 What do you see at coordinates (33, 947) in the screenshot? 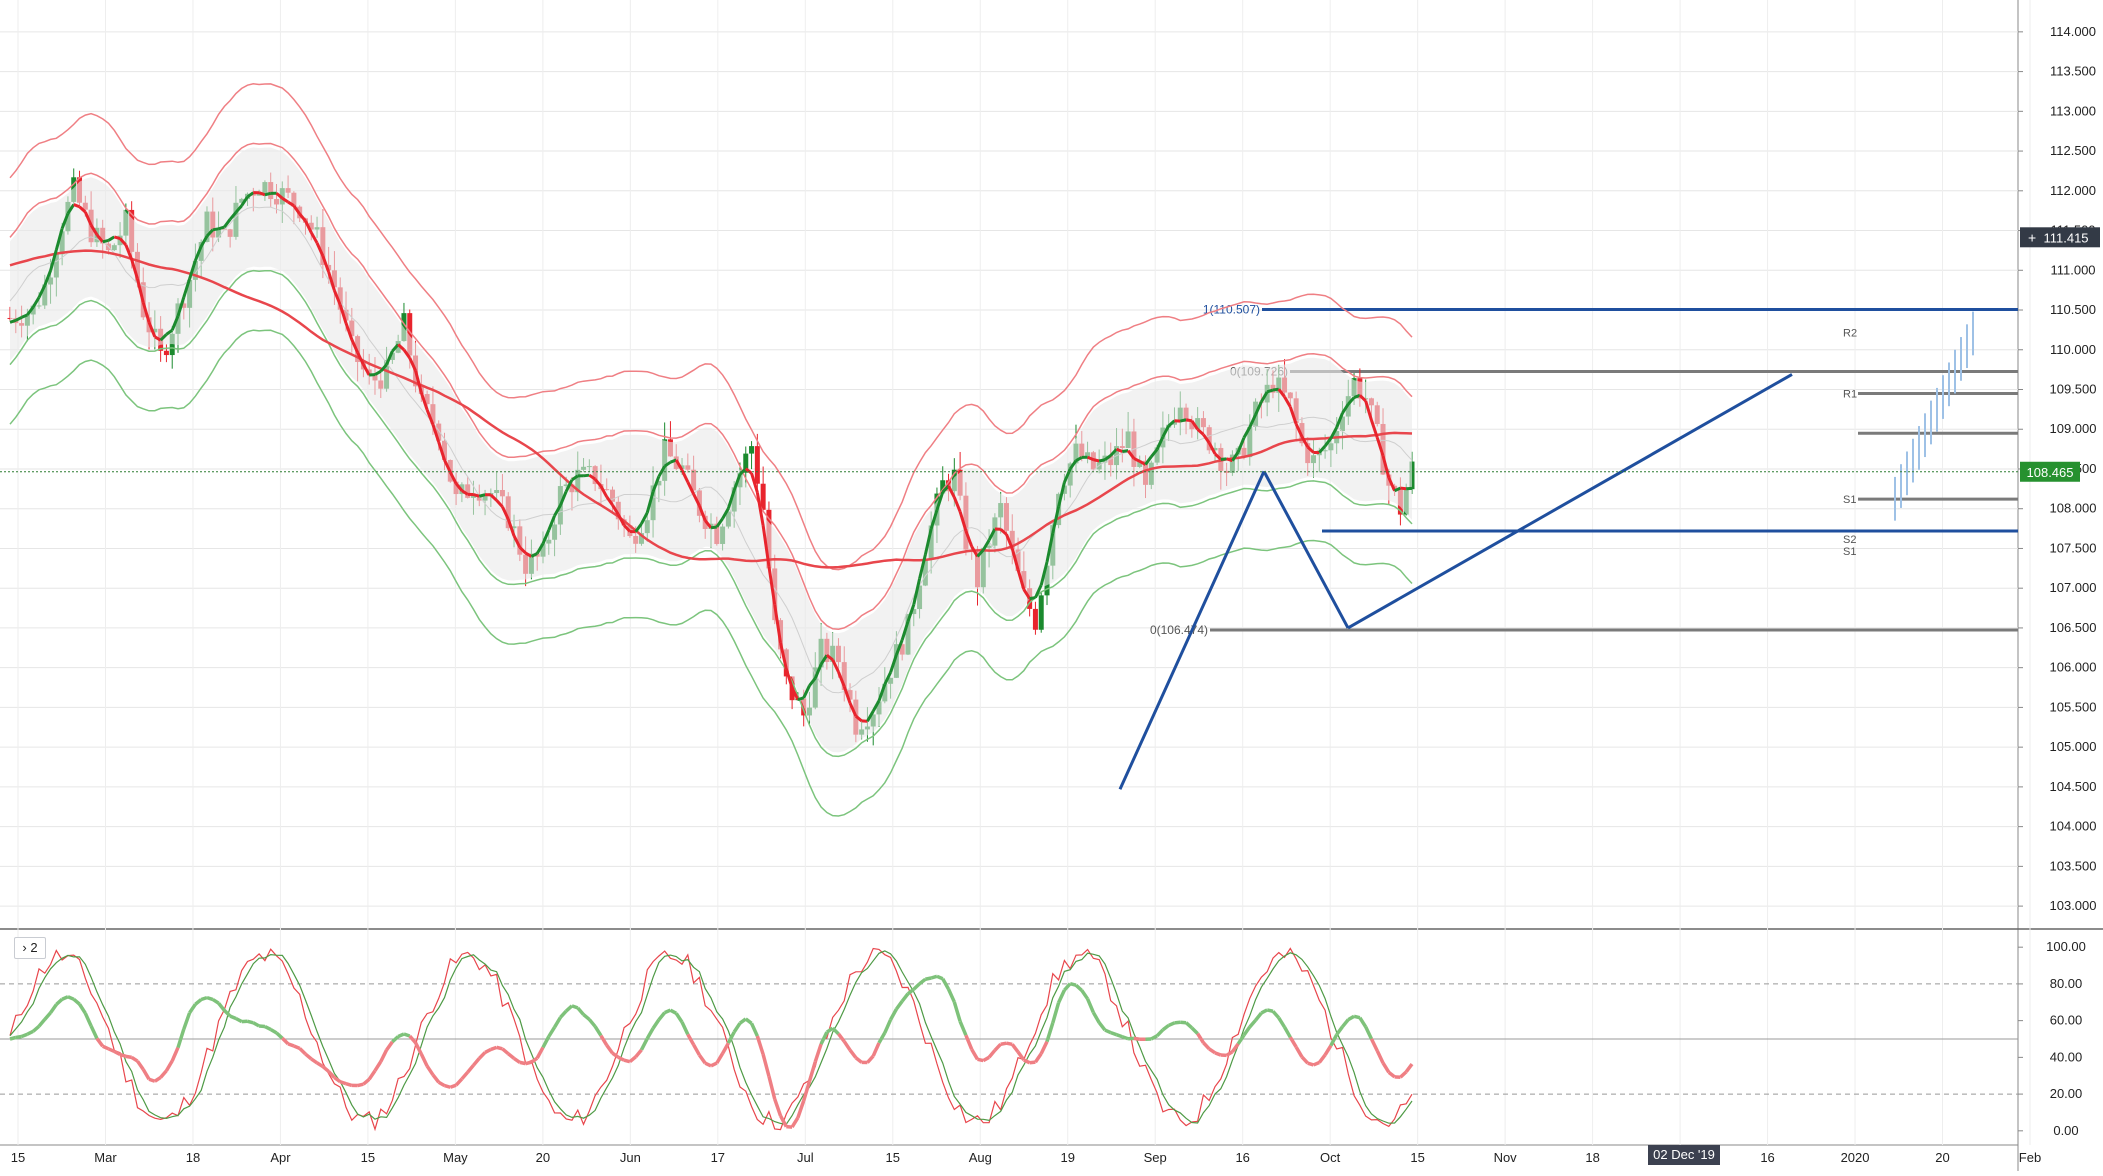
I see `oscillator-pane-label: 2` at bounding box center [33, 947].